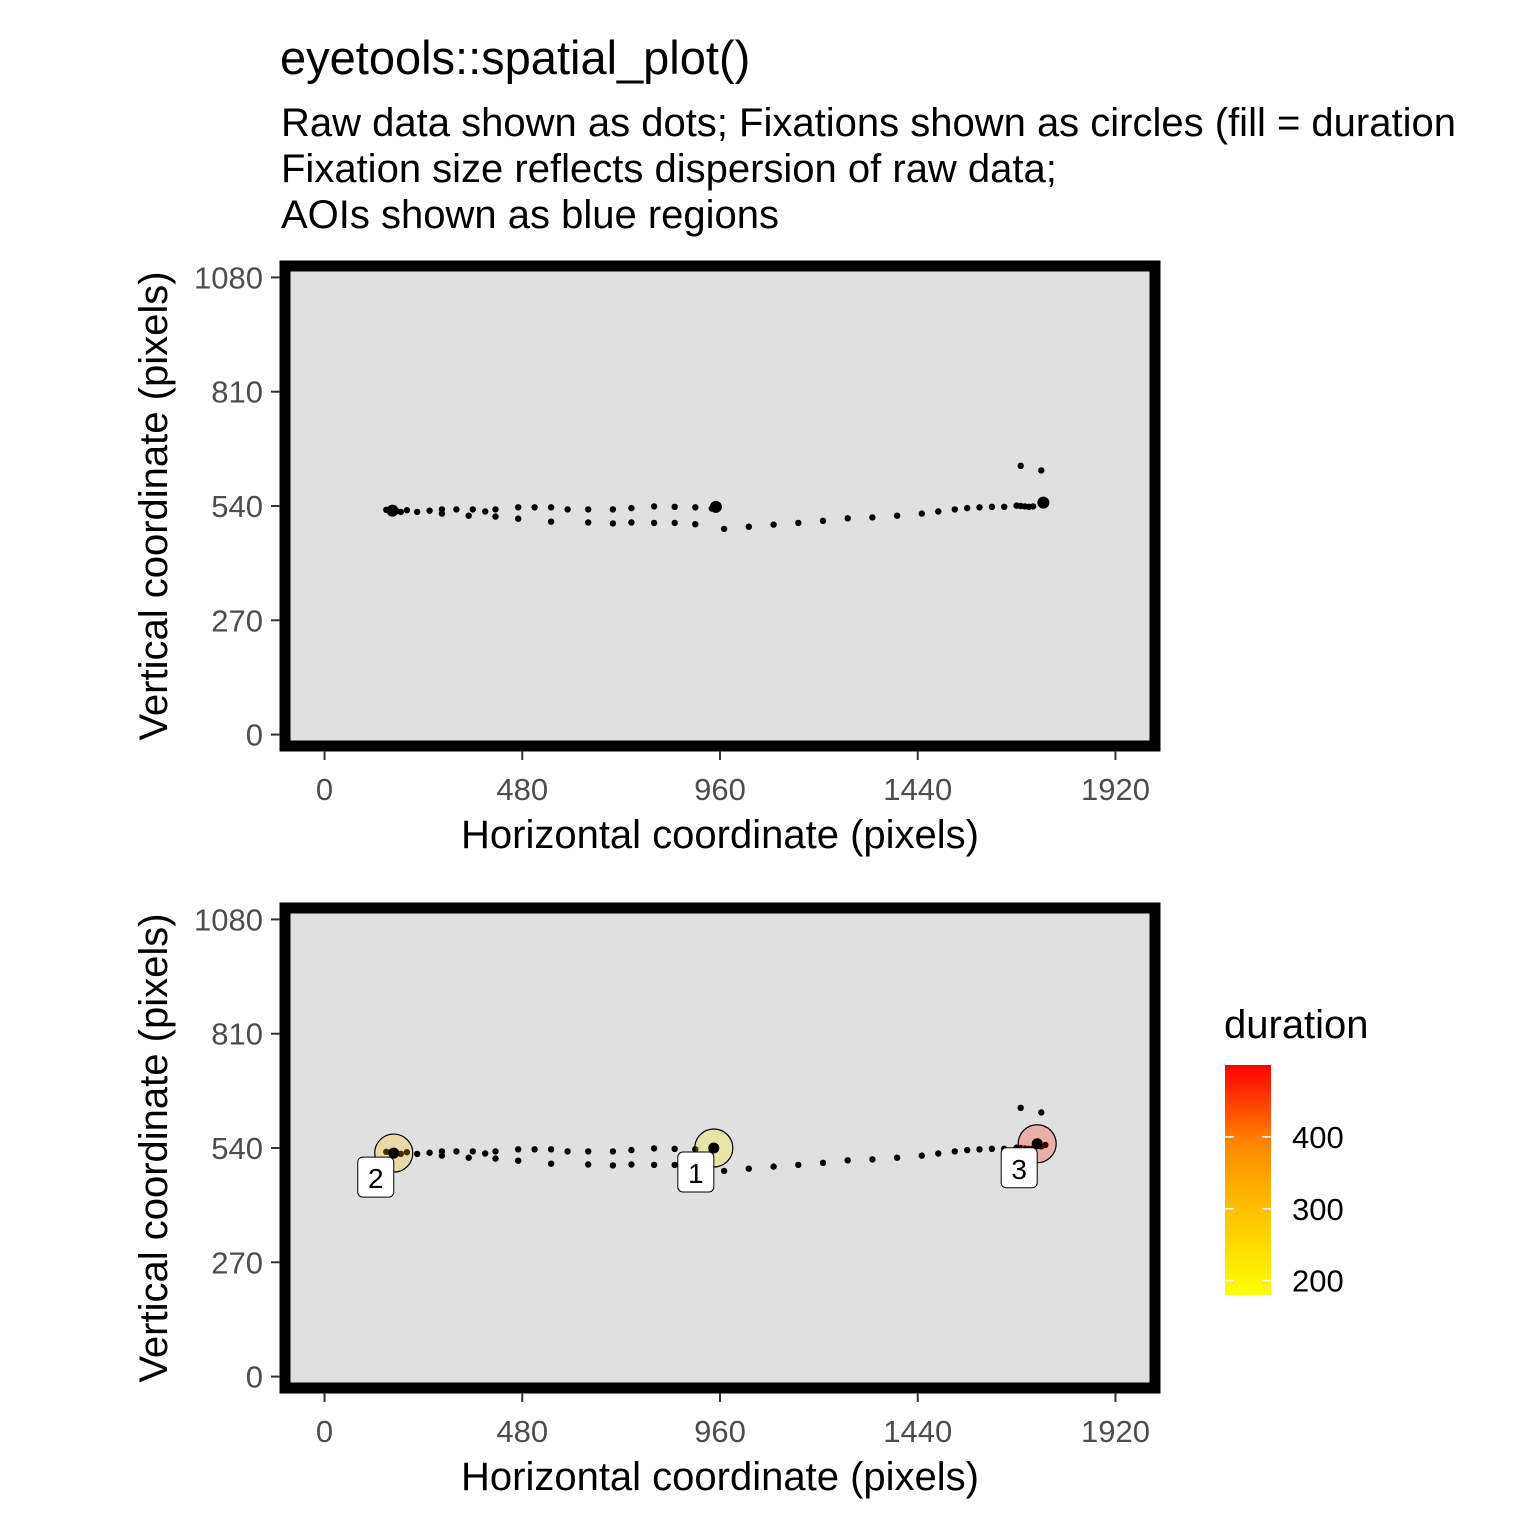 The width and height of the screenshot is (1536, 1536). Describe the element at coordinates (237, 1262) in the screenshot. I see `y-tick-label: 270` at that location.